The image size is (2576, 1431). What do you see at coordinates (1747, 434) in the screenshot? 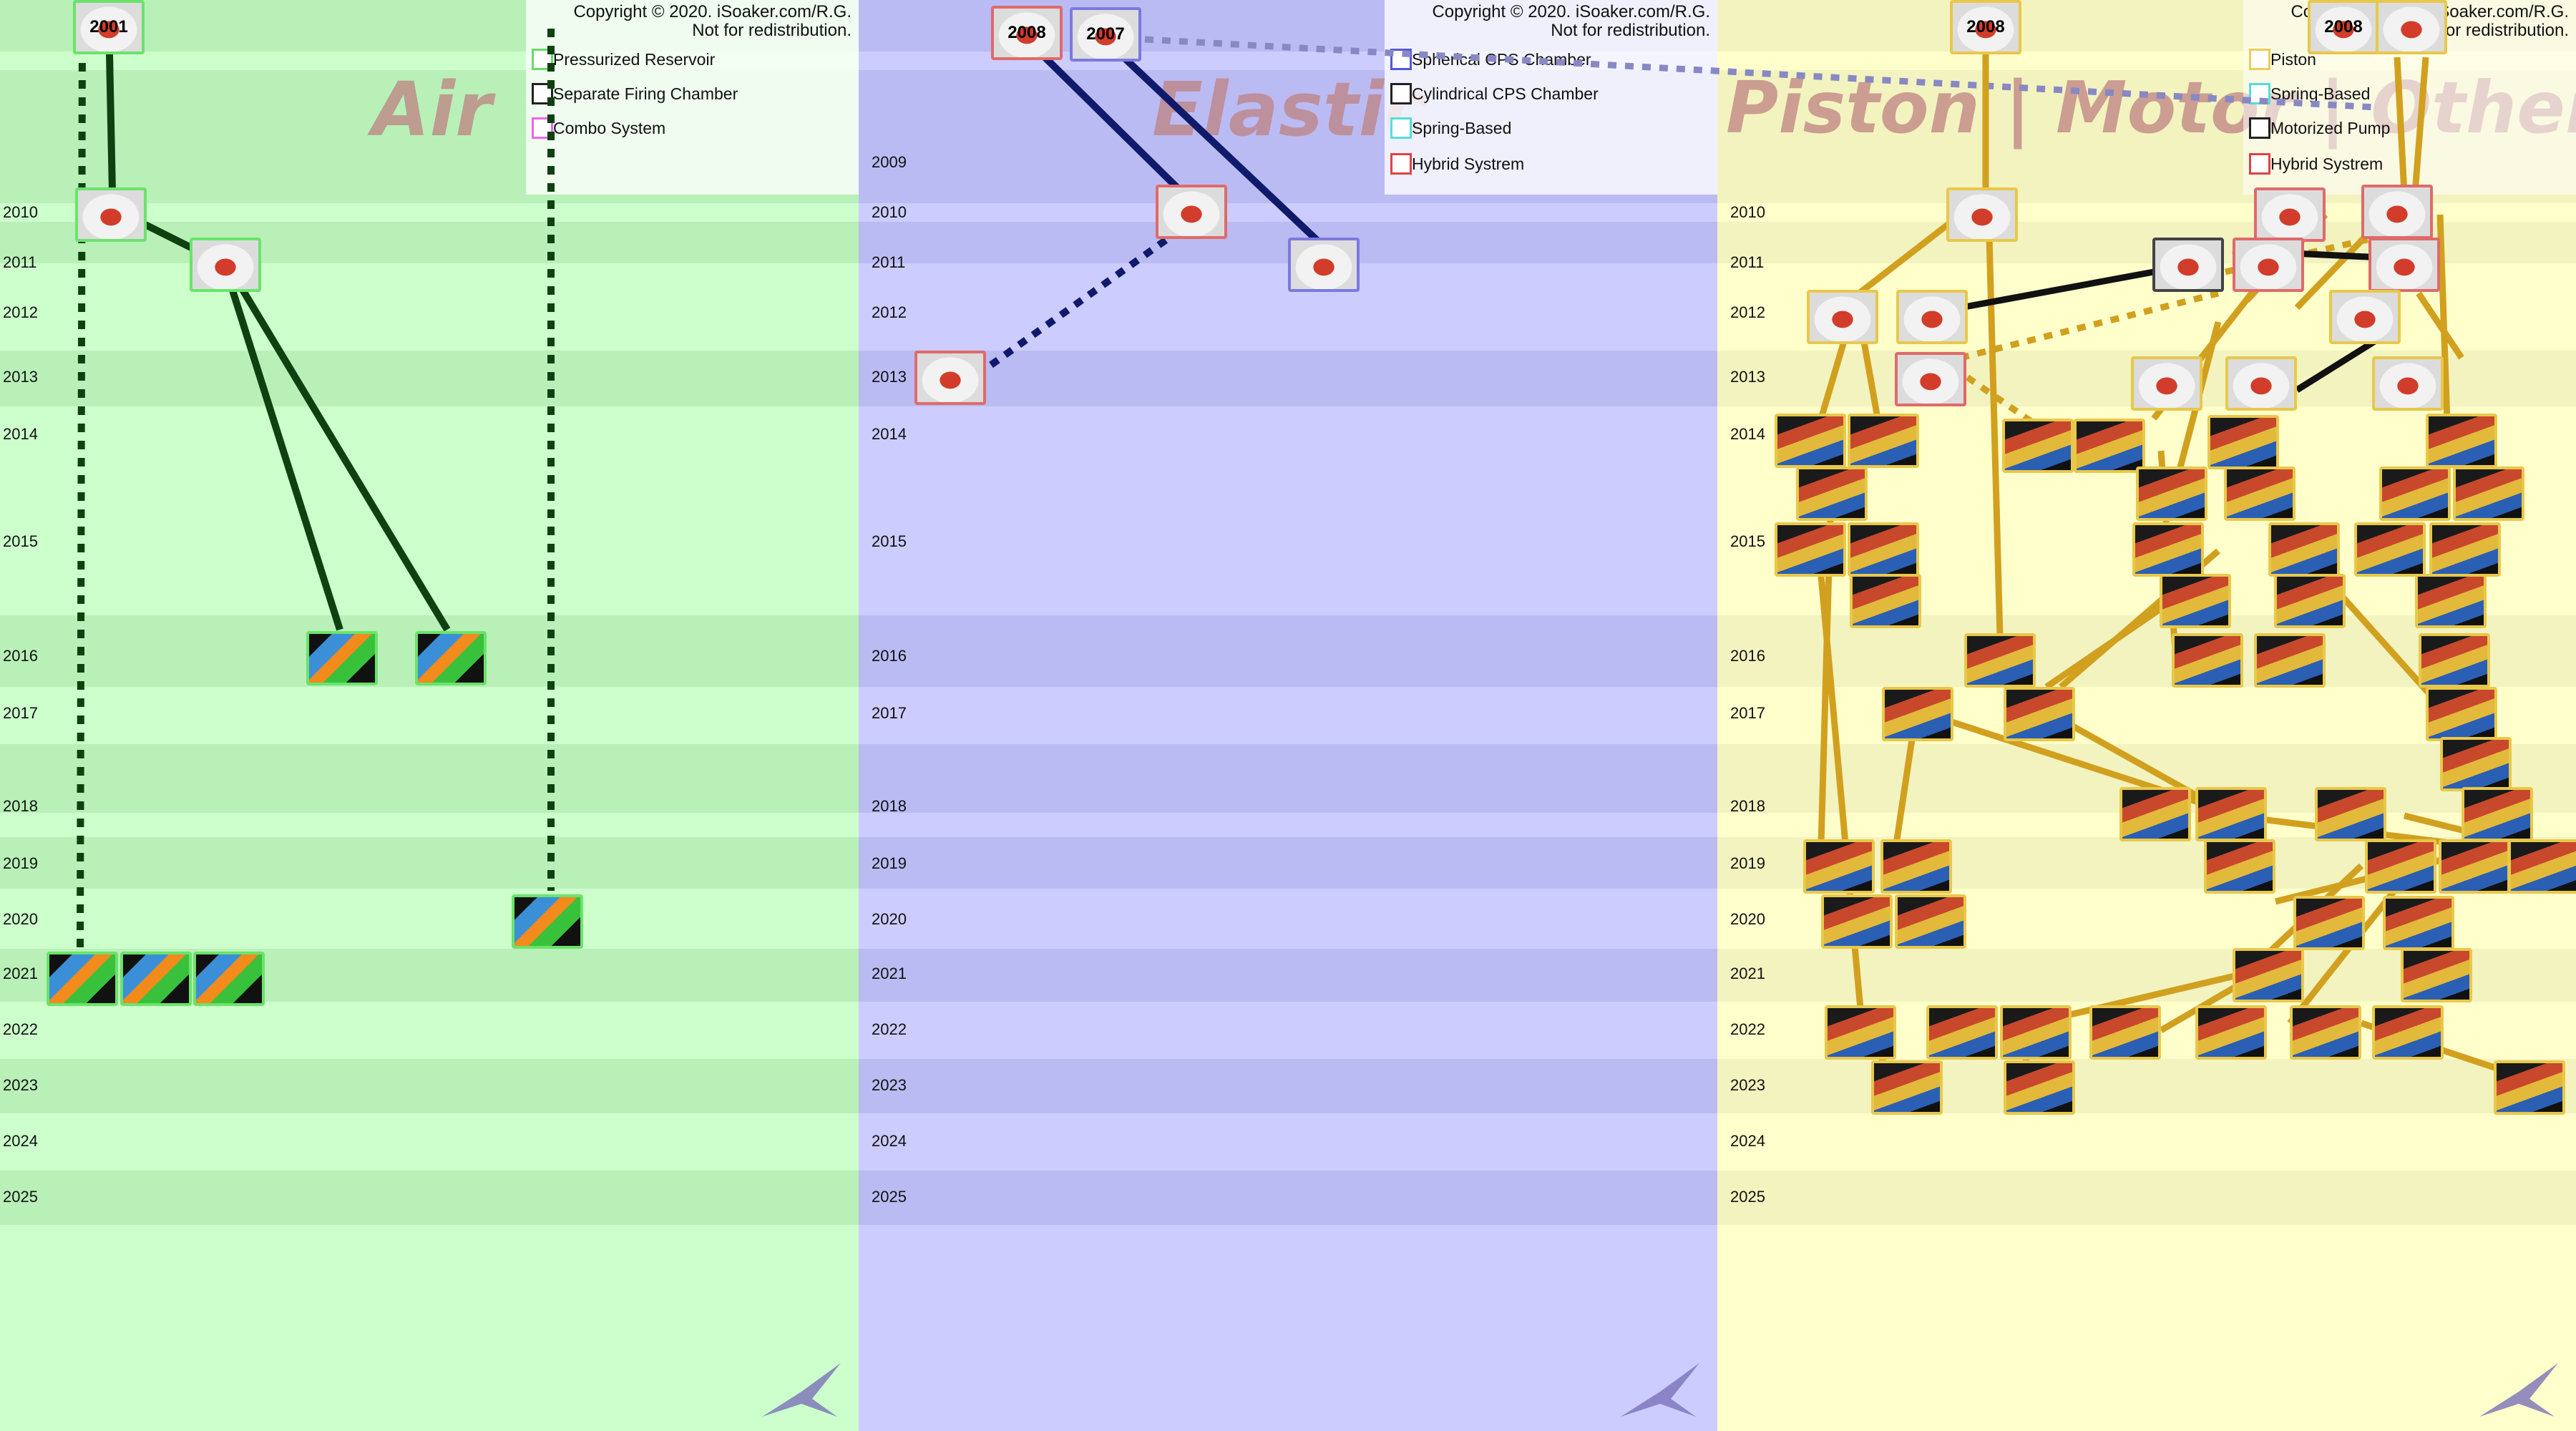
I see `year-label: 2014` at bounding box center [1747, 434].